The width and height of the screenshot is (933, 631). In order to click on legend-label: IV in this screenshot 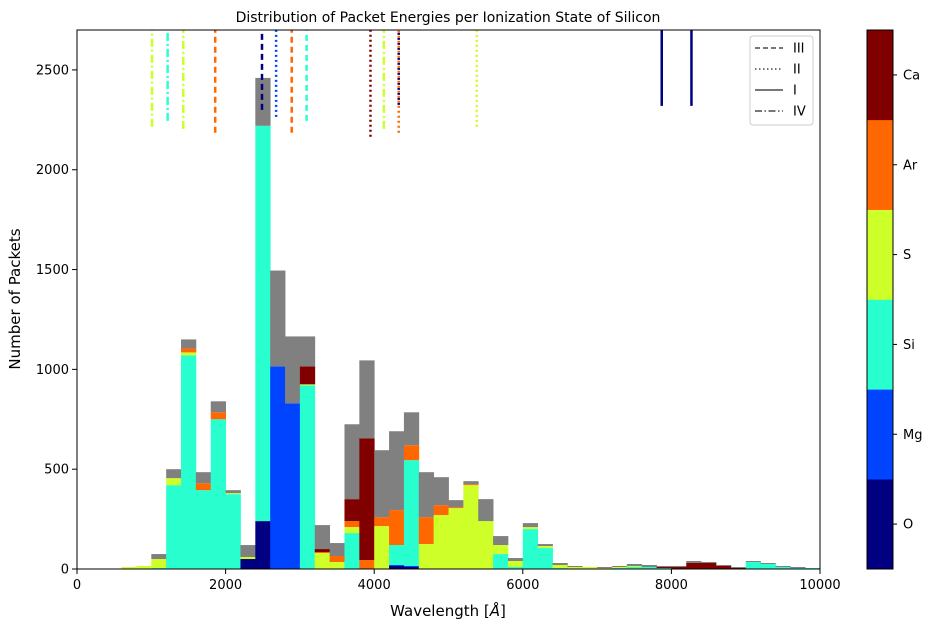, I will do `click(799, 112)`.